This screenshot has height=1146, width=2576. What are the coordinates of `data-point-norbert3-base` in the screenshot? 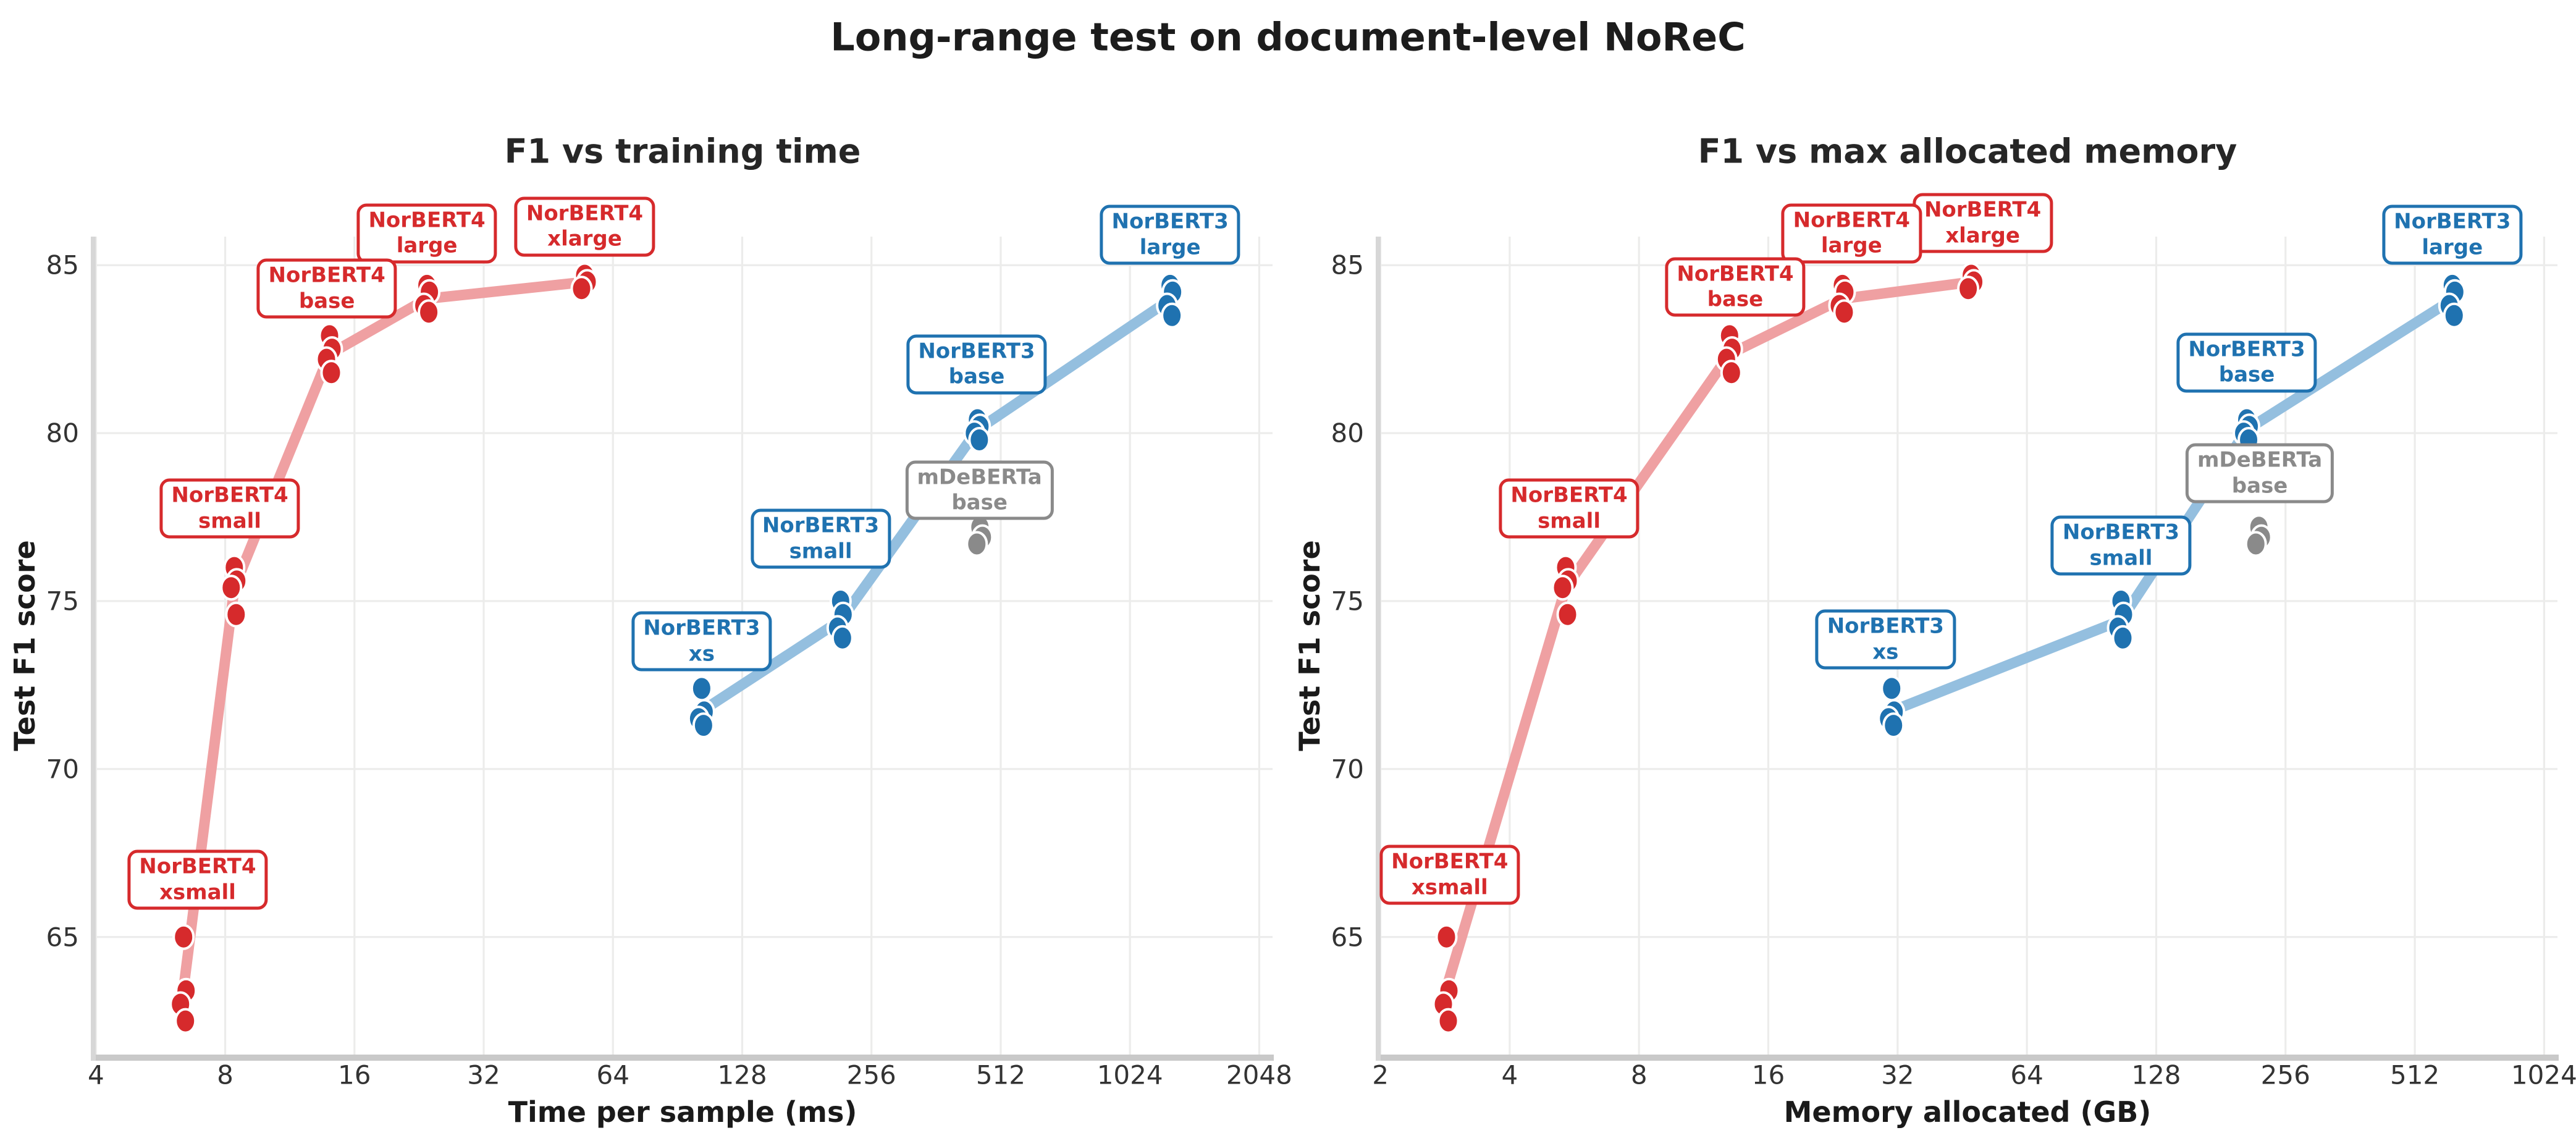 It's located at (979, 439).